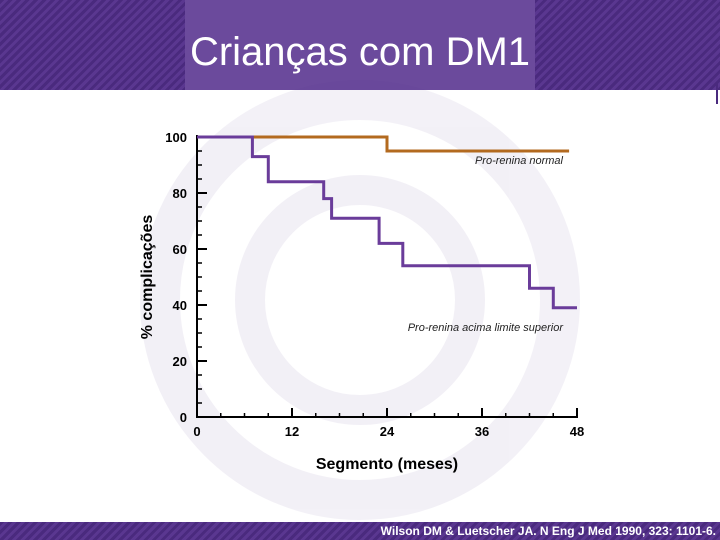 This screenshot has width=720, height=540. What do you see at coordinates (360, 52) in the screenshot?
I see `slide-title: Crianças com DM1` at bounding box center [360, 52].